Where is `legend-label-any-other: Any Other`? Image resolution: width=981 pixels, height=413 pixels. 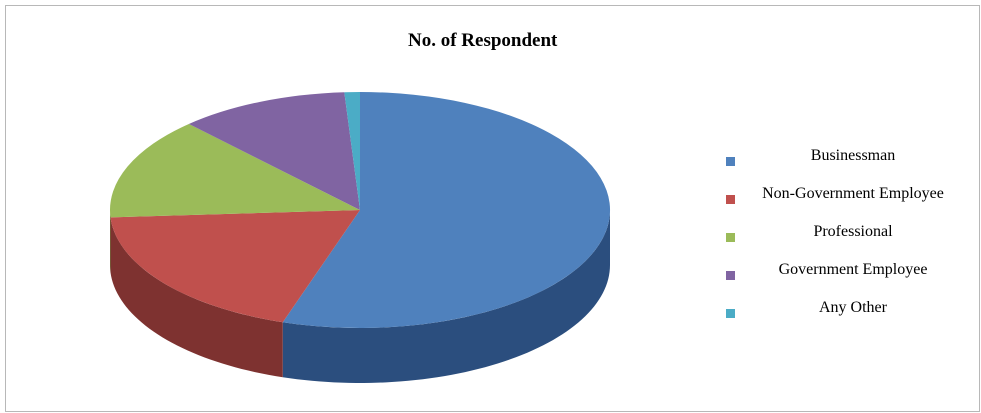
legend-label-any-other: Any Other is located at coordinates (853, 307).